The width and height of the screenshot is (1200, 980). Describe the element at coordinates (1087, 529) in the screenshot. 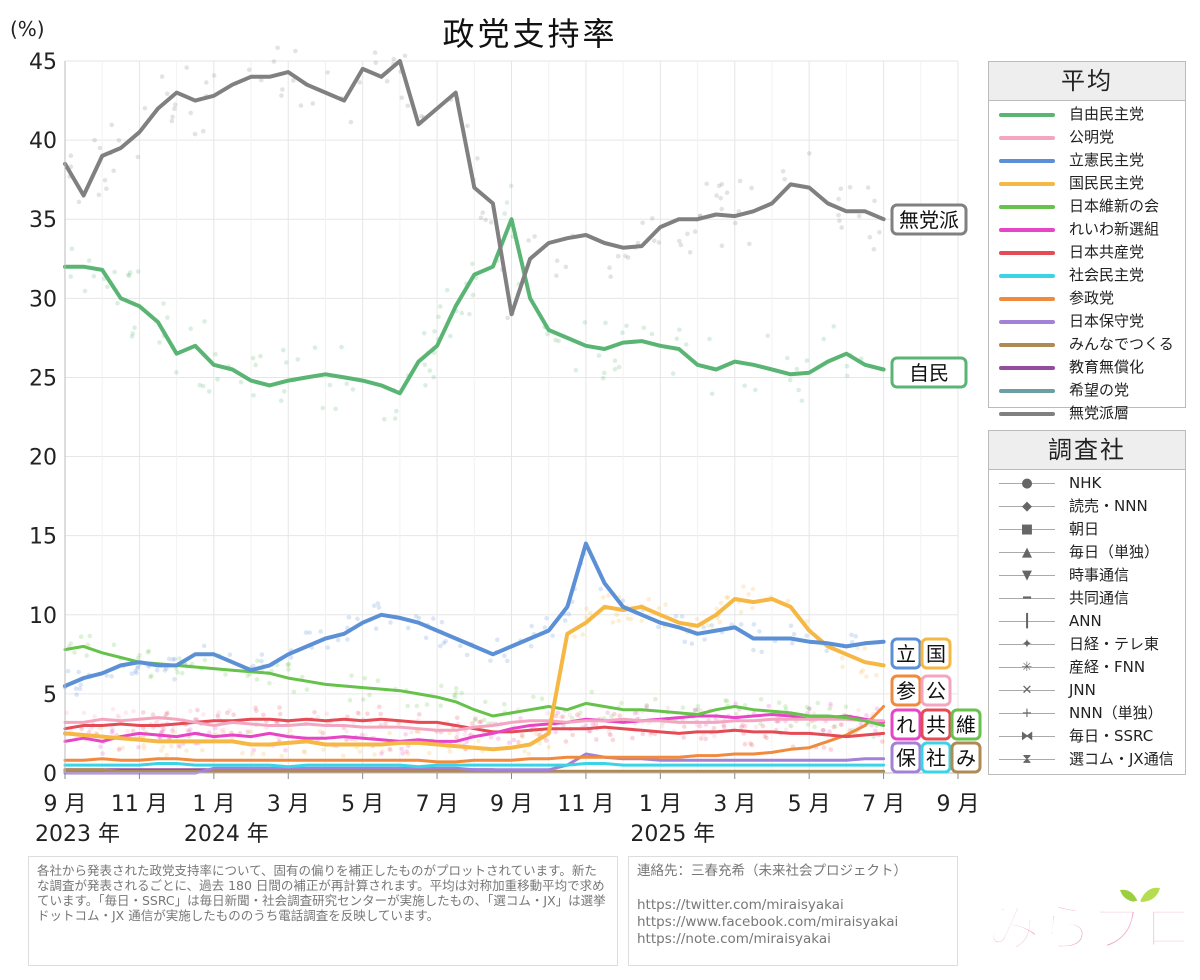

I see `firm-item: ■ 朝日` at that location.